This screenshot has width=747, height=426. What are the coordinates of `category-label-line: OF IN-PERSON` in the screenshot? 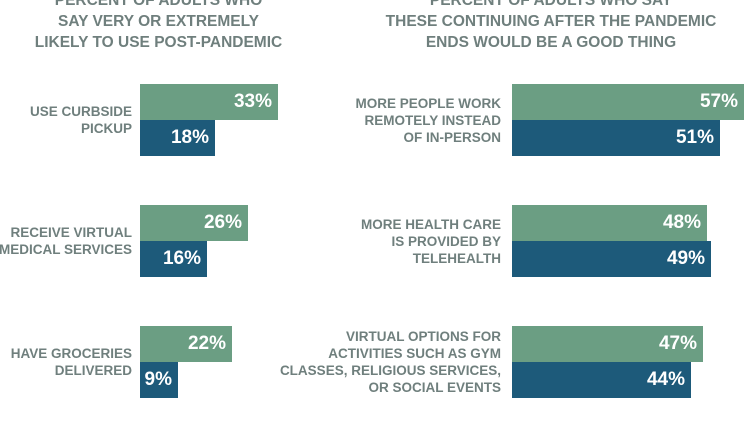 It's located at (452, 137).